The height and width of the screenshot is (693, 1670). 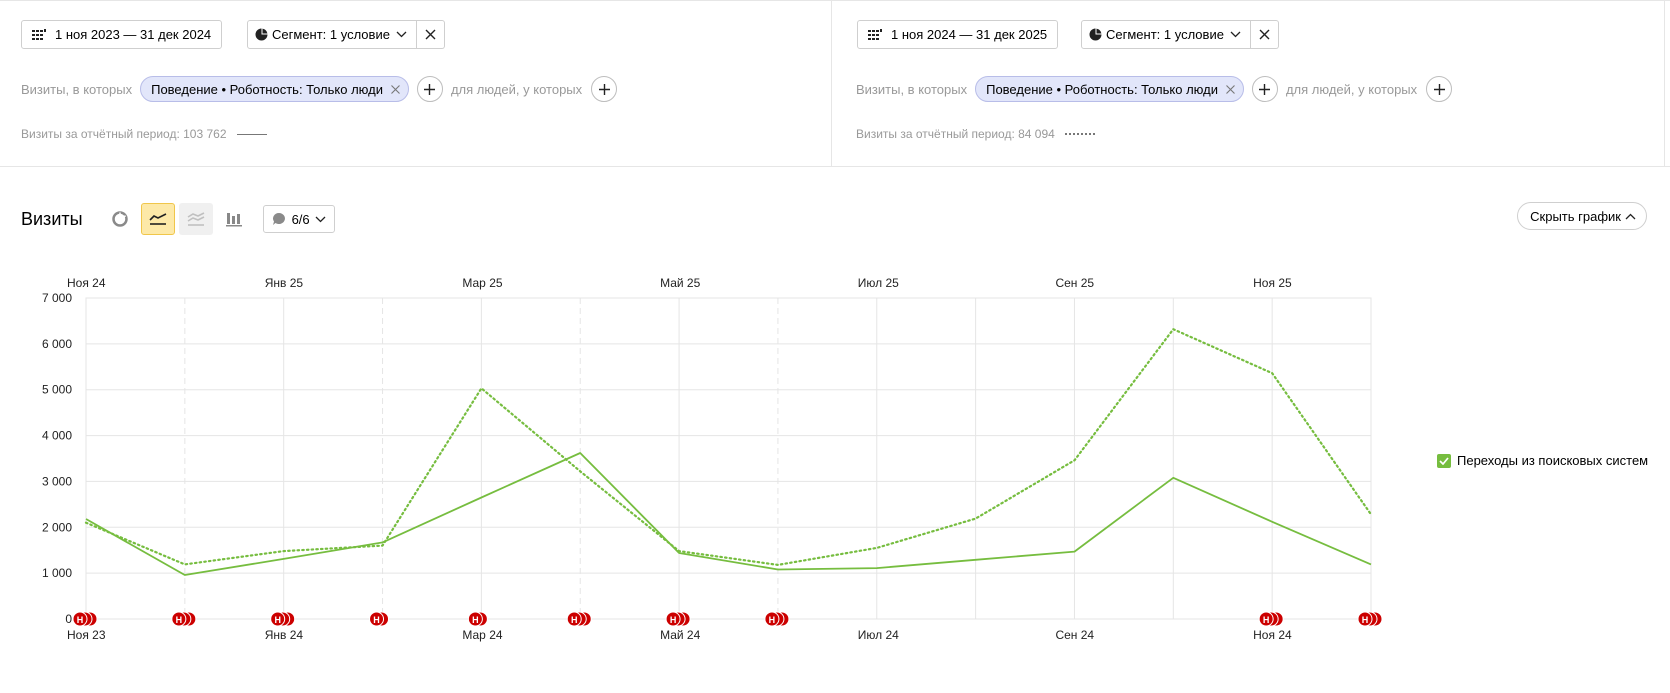 What do you see at coordinates (1074, 635) in the screenshot?
I see `bottom-x-tick-label: Сен 24` at bounding box center [1074, 635].